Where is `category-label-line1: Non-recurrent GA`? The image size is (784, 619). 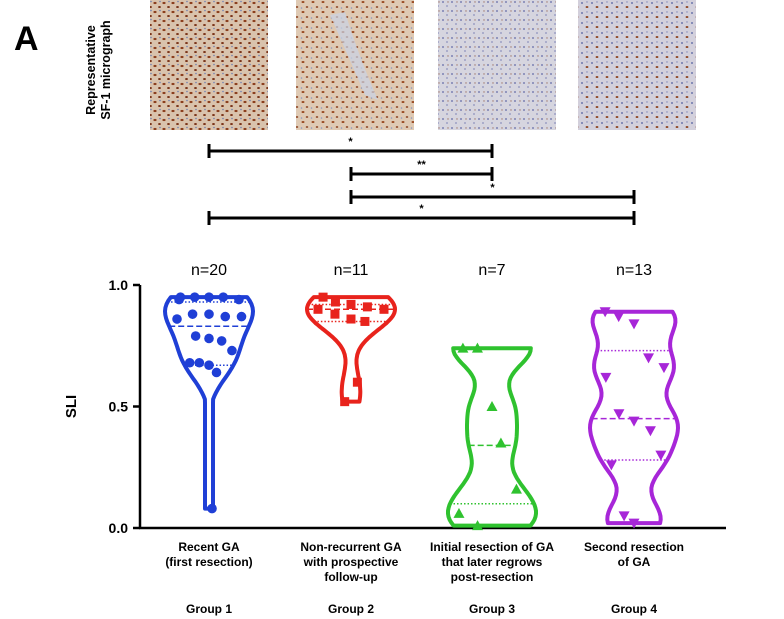 category-label-line1: Non-recurrent GA is located at coordinates (351, 547).